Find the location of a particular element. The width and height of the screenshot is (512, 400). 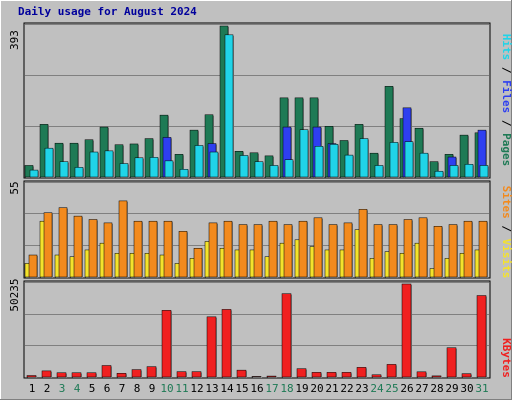

x-tick-label: 30 is located at coordinates (466, 388).